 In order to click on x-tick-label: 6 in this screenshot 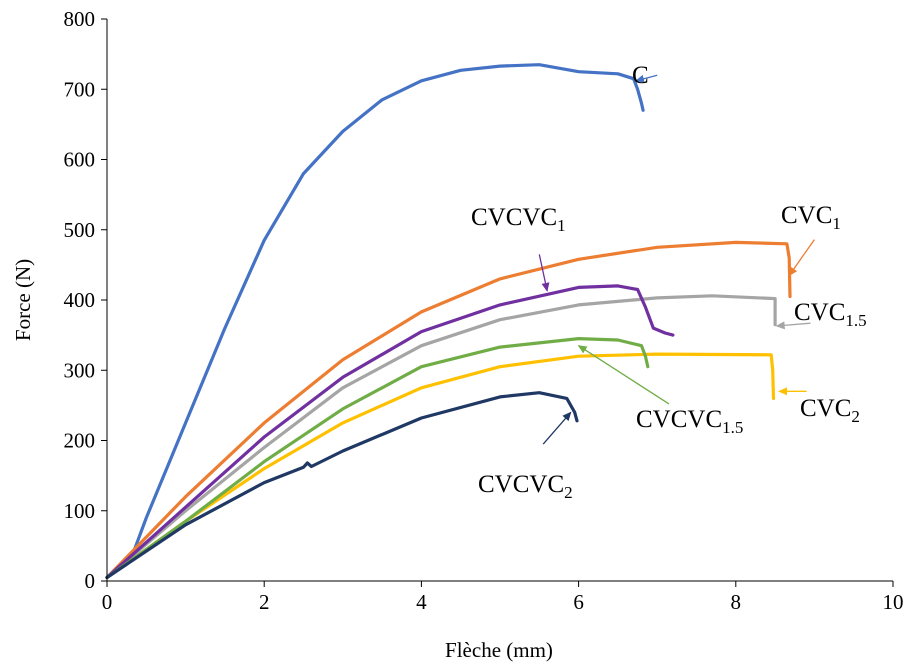, I will do `click(578, 602)`.